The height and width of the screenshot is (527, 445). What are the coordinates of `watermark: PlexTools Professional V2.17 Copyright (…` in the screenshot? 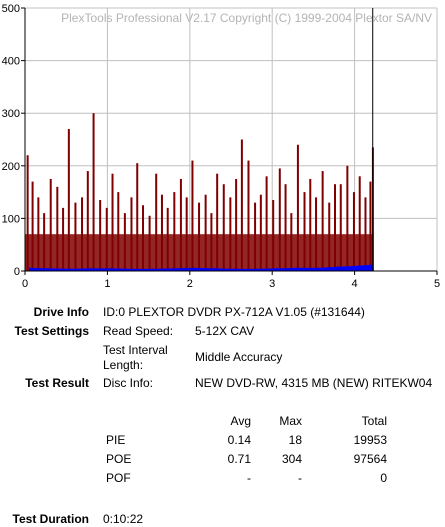 It's located at (246, 18).